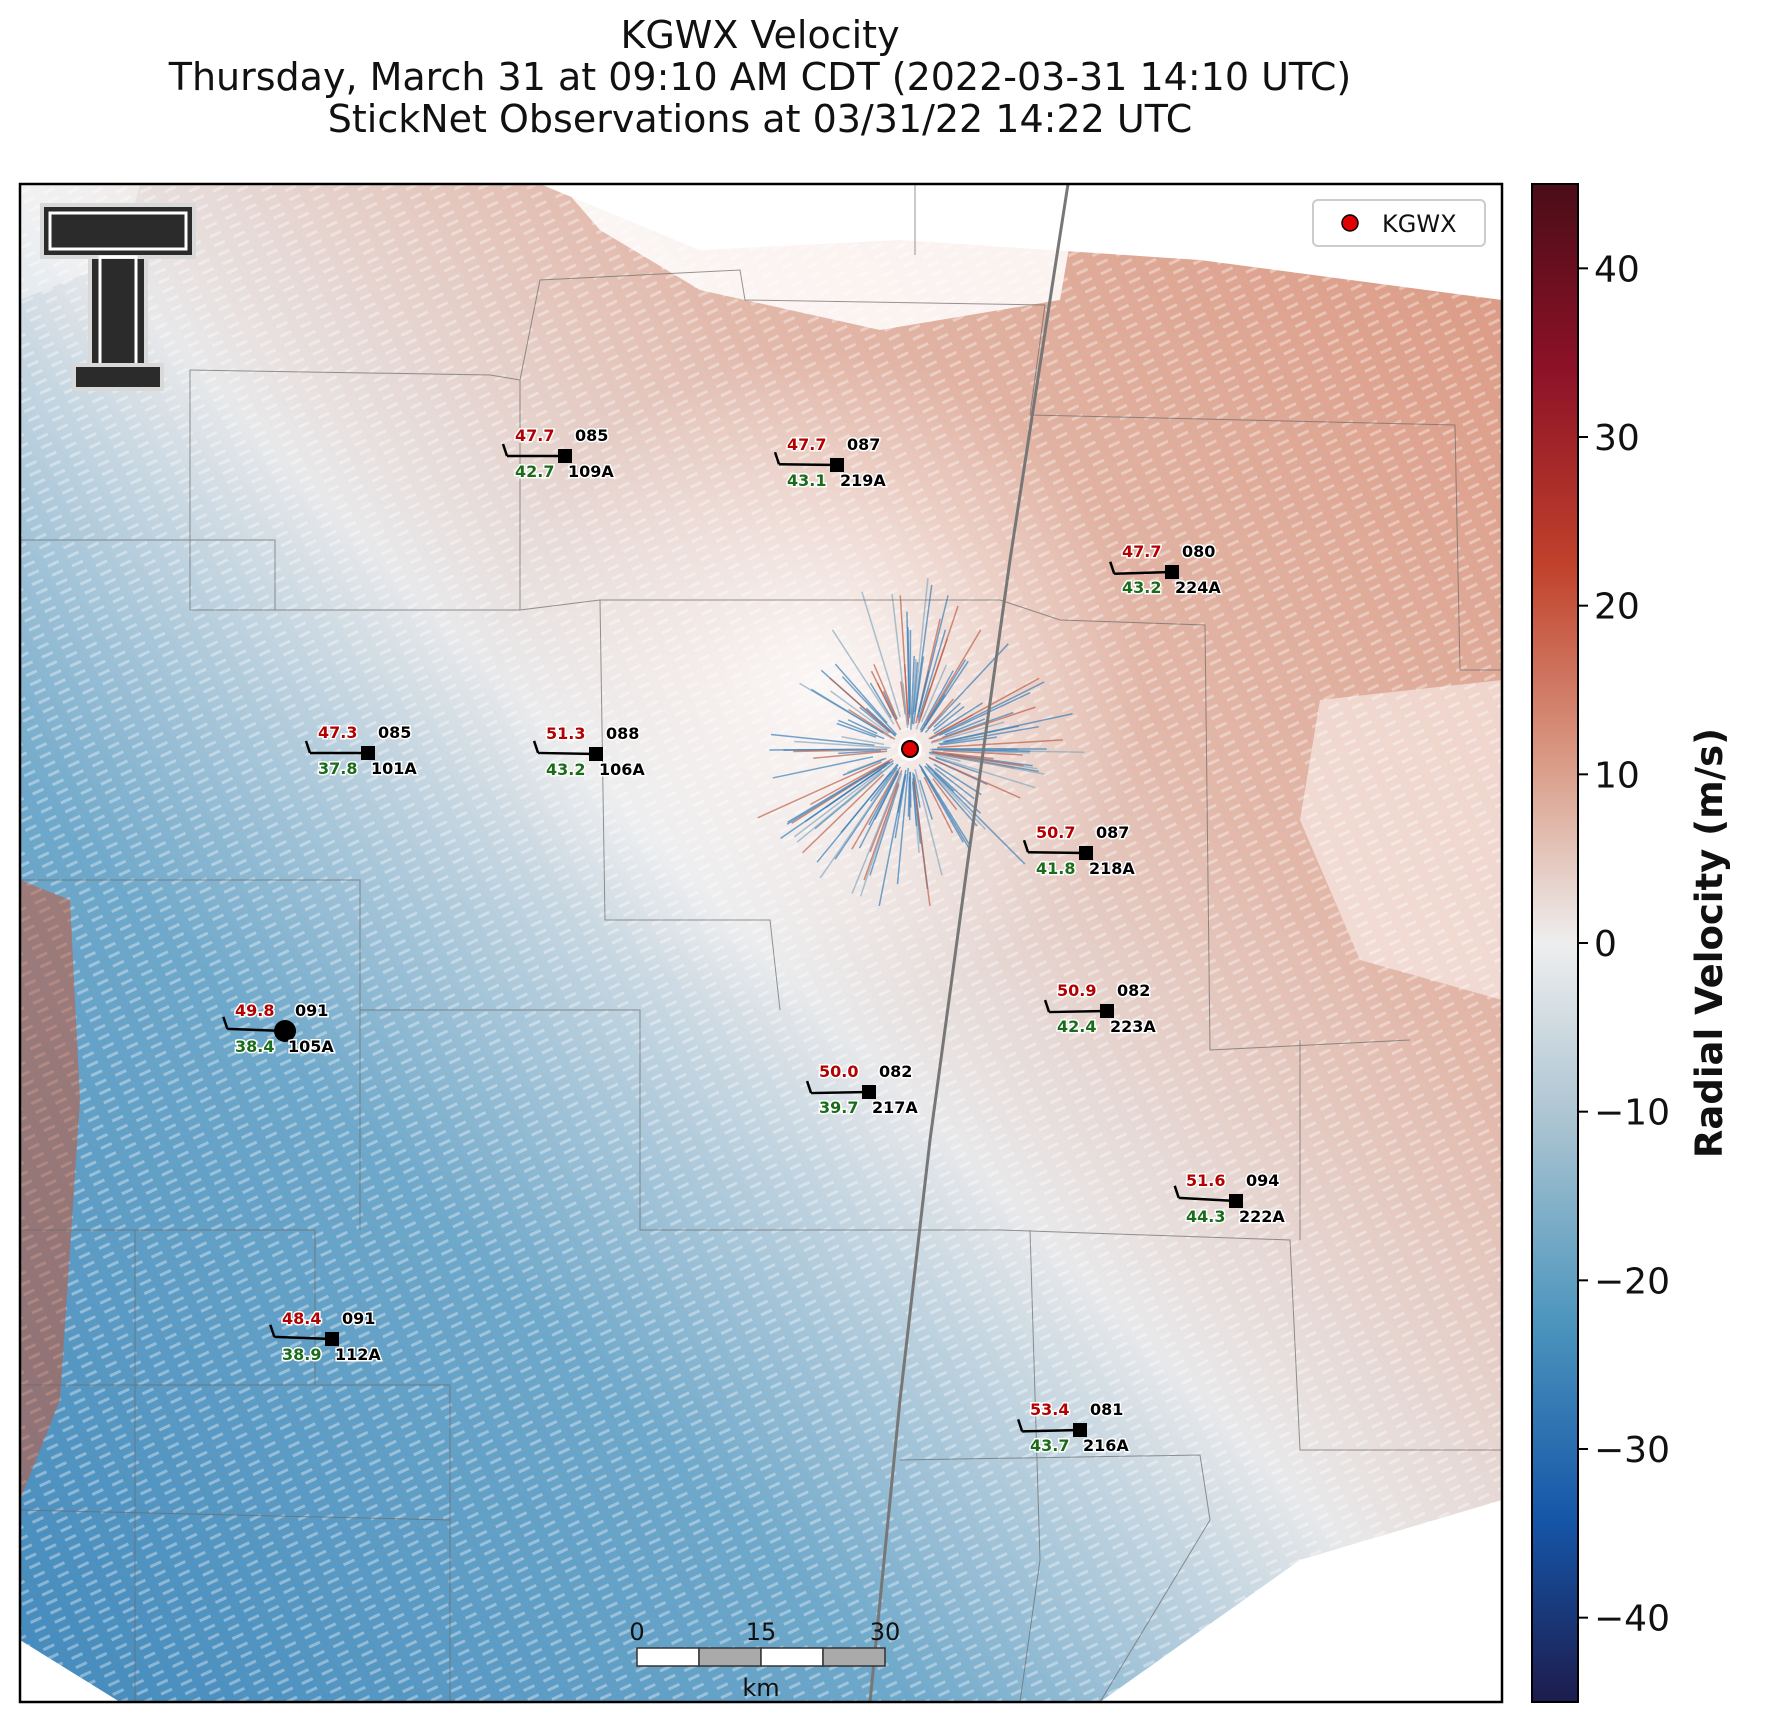 This screenshot has width=1773, height=1716. Describe the element at coordinates (910, 749) in the screenshot. I see `radar-site-marker` at that location.